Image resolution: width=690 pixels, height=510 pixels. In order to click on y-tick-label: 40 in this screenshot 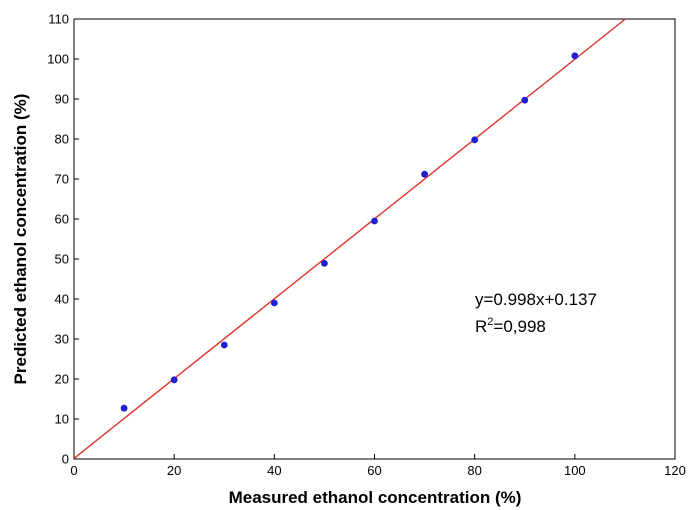, I will do `click(62, 299)`.